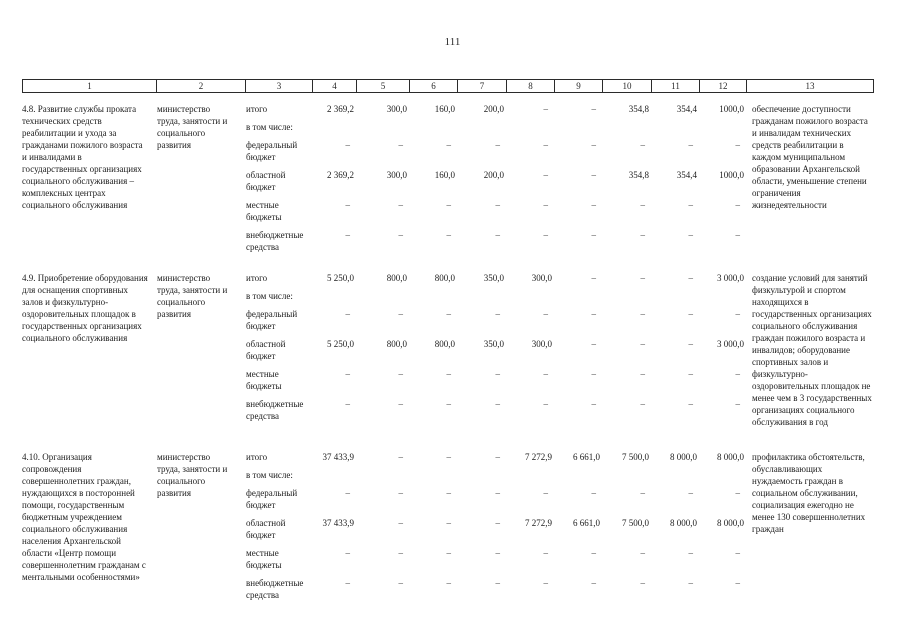 The image size is (905, 640). I want to click on budget-type-label-text: федеральный бюджет, so click(272, 499).